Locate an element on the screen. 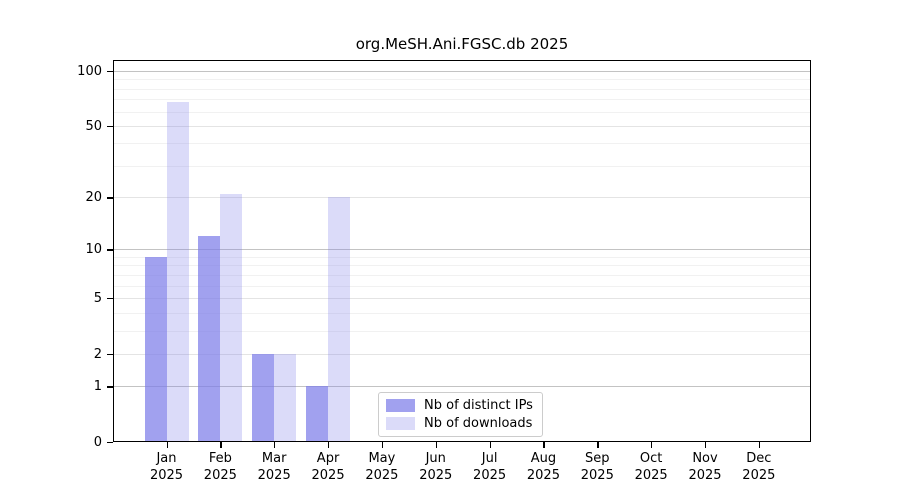 The width and height of the screenshot is (900, 500). x-tick-month: Nov is located at coordinates (705, 458).